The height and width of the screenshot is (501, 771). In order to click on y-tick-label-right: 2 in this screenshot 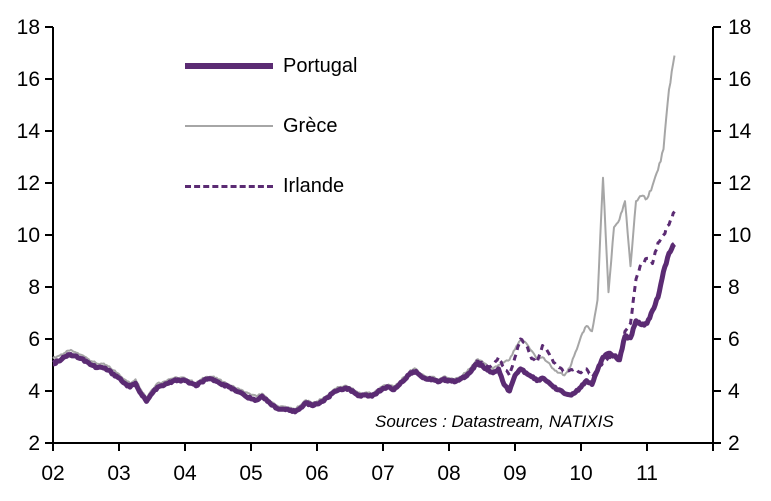, I will do `click(734, 443)`.